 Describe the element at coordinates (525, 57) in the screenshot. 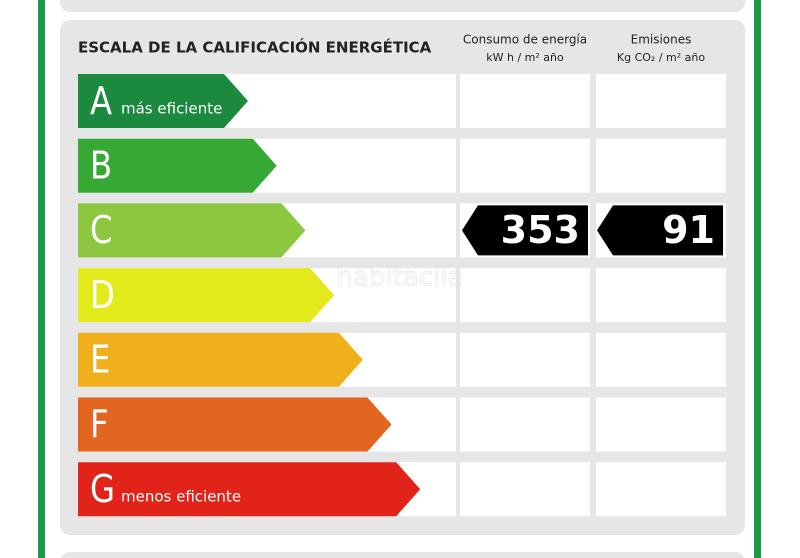

I see `column-unit: kW h / m² año` at that location.